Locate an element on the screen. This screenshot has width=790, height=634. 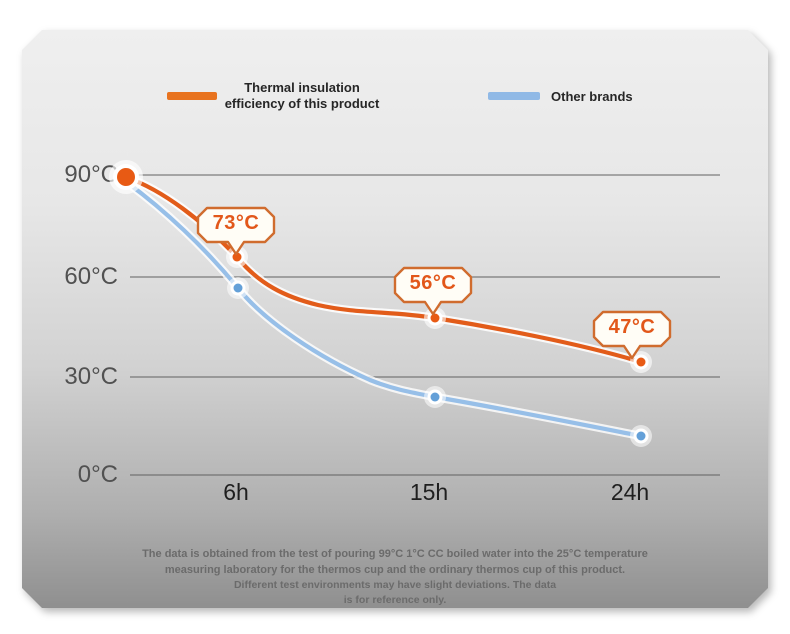
callout-56: 56°C is located at coordinates (433, 291).